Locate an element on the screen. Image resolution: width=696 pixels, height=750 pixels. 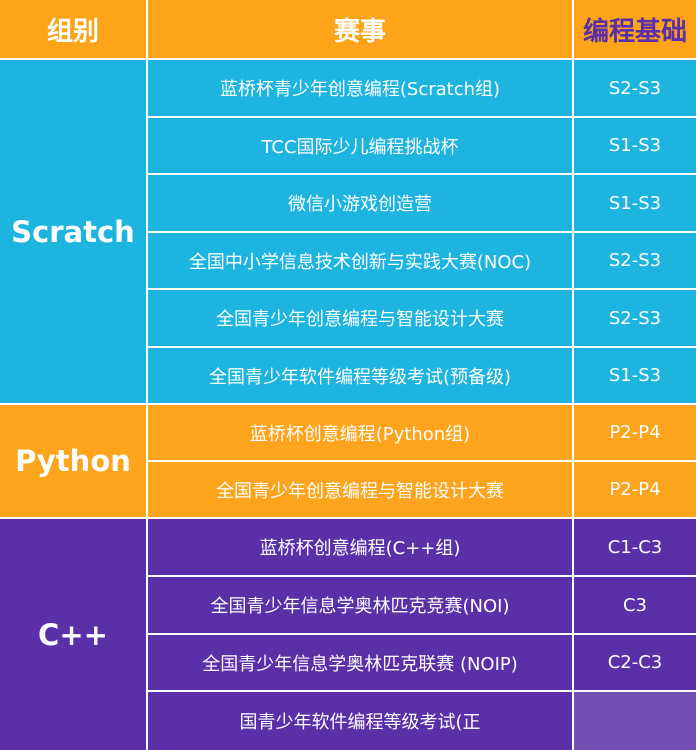
header-group: 组别 is located at coordinates (73, 29).